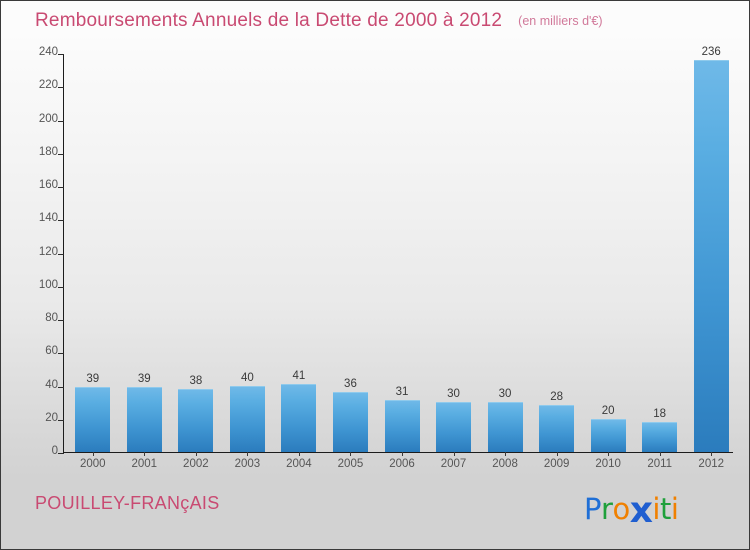  What do you see at coordinates (375, 514) in the screenshot?
I see `footer: POUILLEY-FRANçAIS Proxiti` at bounding box center [375, 514].